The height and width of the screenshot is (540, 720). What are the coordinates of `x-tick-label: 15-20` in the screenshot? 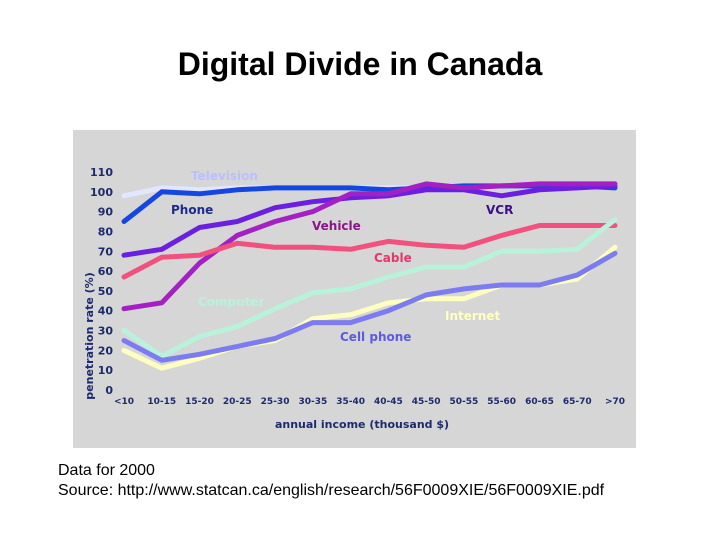 It's located at (199, 402).